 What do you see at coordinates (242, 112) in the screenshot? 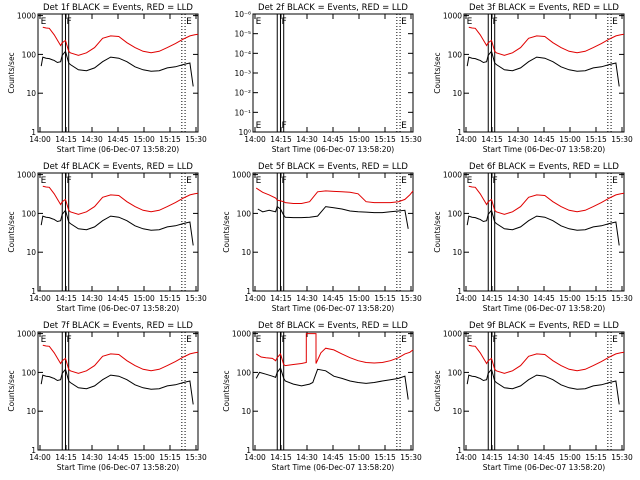
I see `y-tick-label: 10⁻¹` at bounding box center [242, 112].